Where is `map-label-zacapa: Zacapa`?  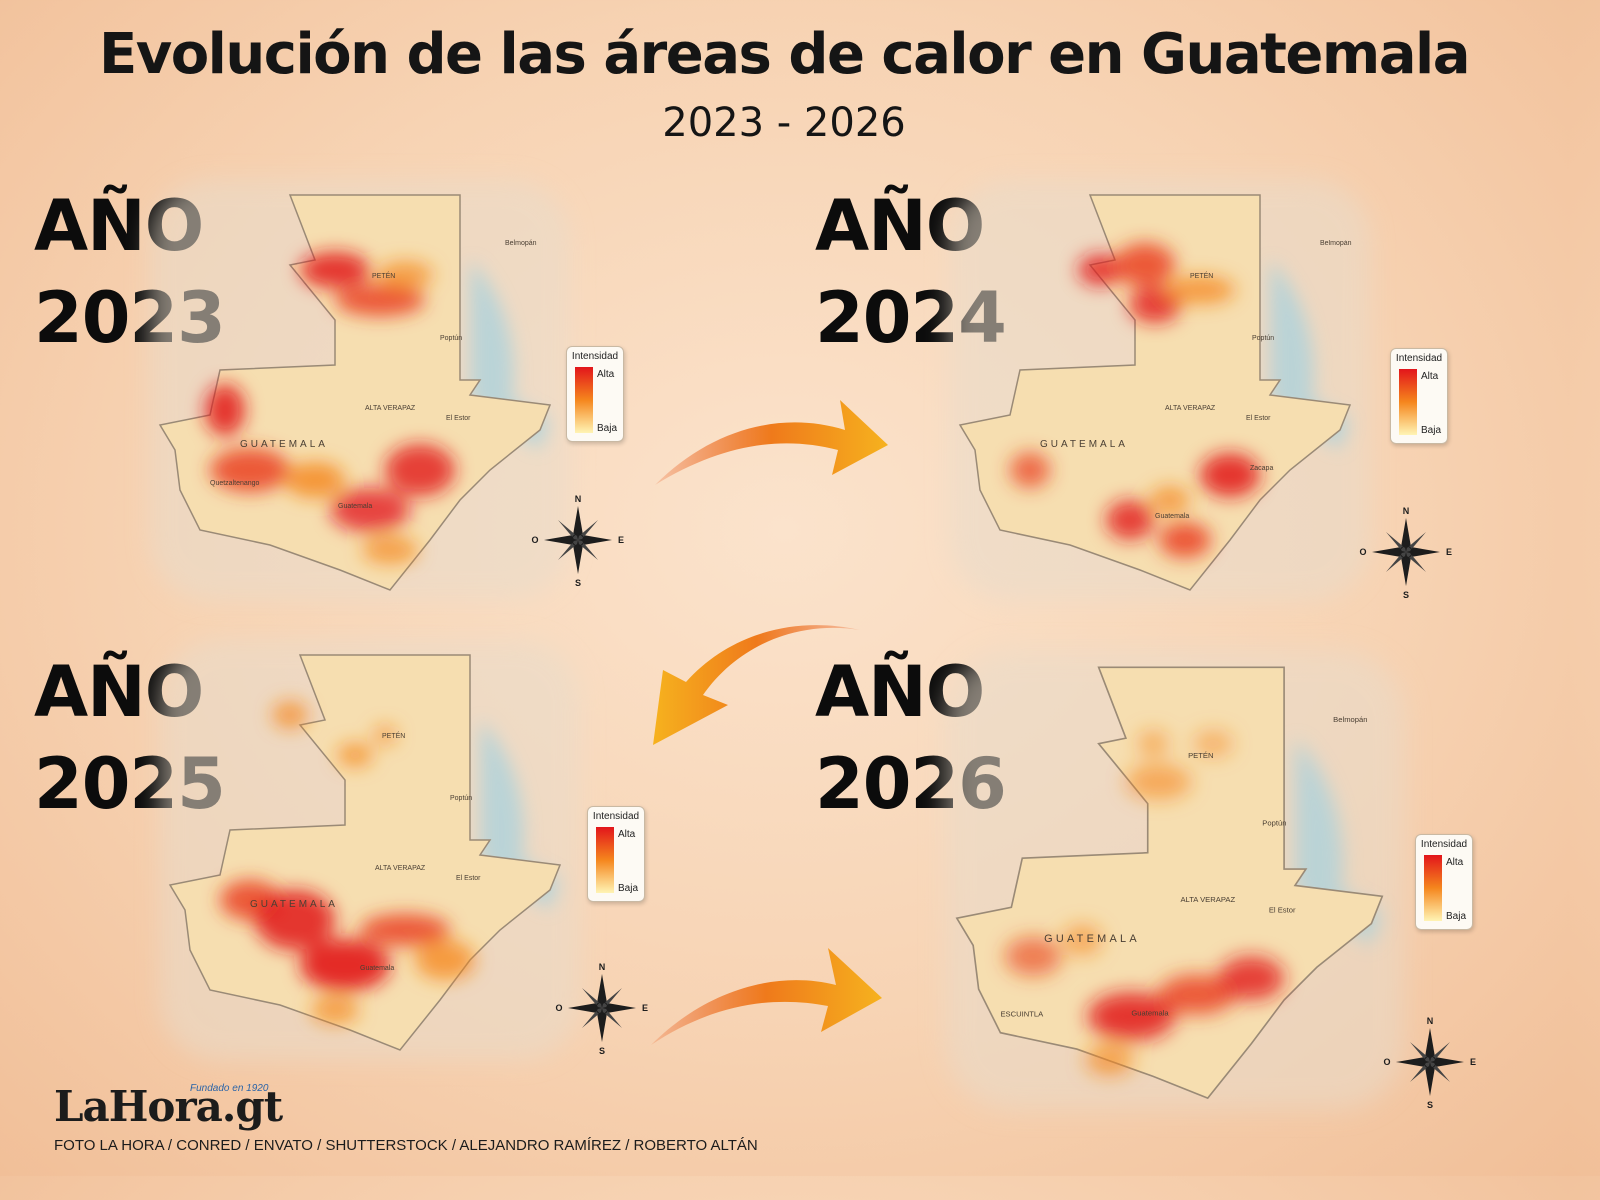 map-label-zacapa: Zacapa is located at coordinates (1261, 468).